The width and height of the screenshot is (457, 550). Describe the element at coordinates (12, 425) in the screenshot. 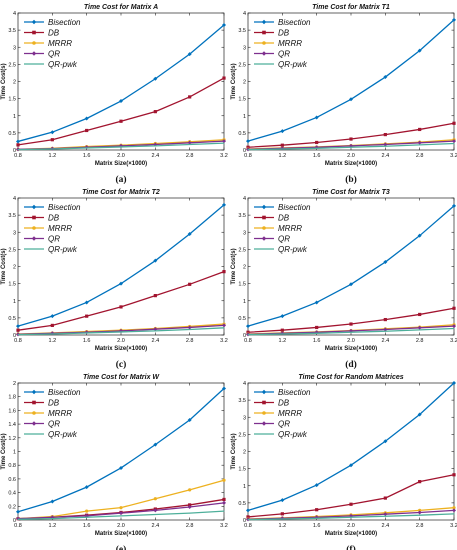

I see `y-tick-label: 1.4` at that location.